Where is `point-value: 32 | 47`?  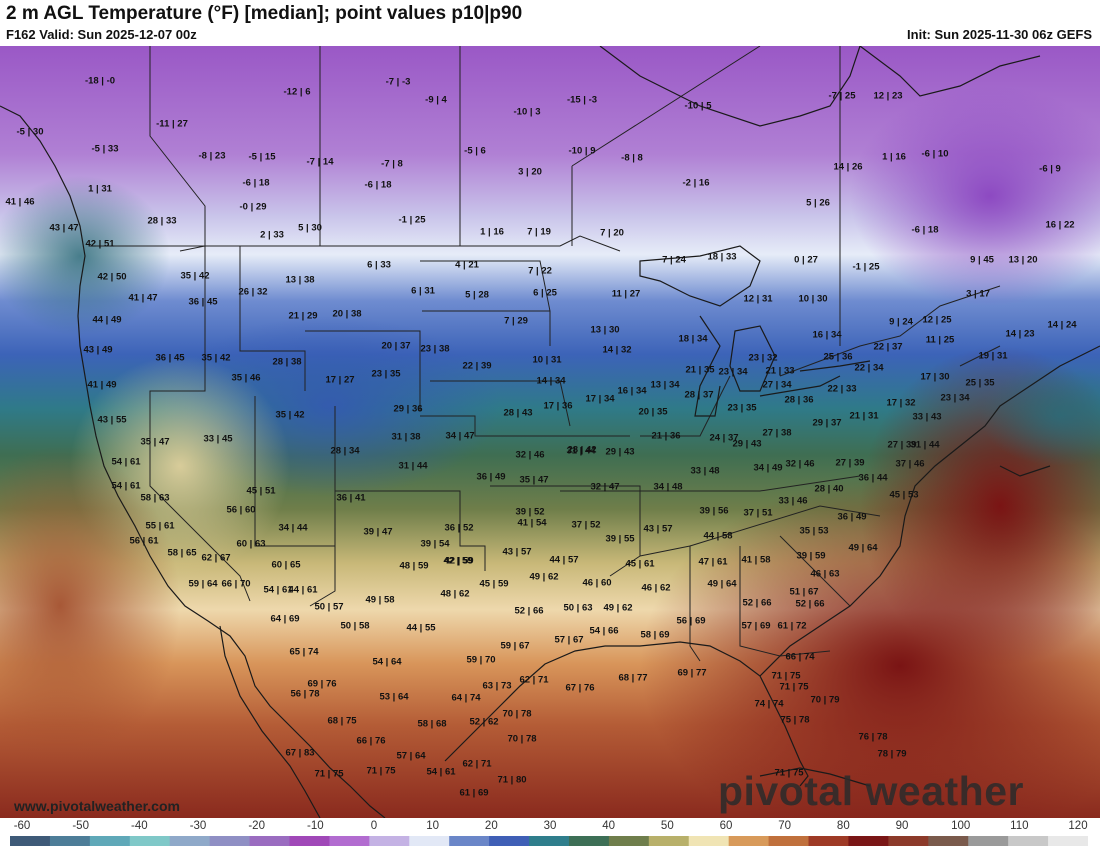 point-value: 32 | 47 is located at coordinates (605, 487).